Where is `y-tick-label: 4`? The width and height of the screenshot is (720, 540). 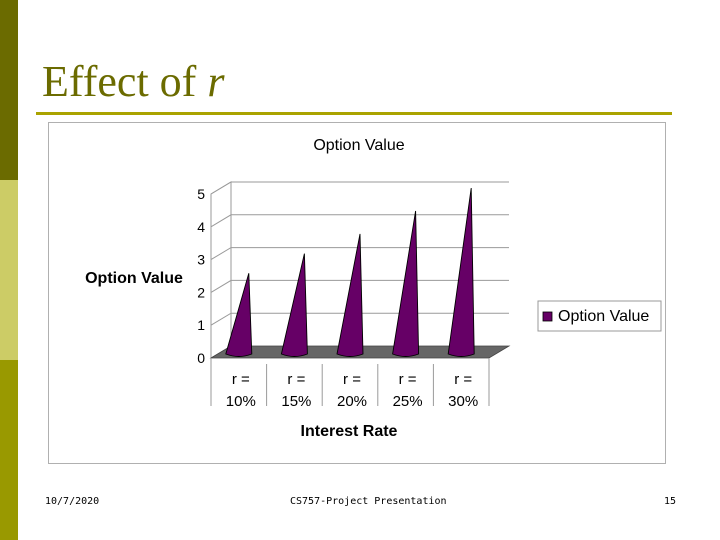 y-tick-label: 4 is located at coordinates (201, 227).